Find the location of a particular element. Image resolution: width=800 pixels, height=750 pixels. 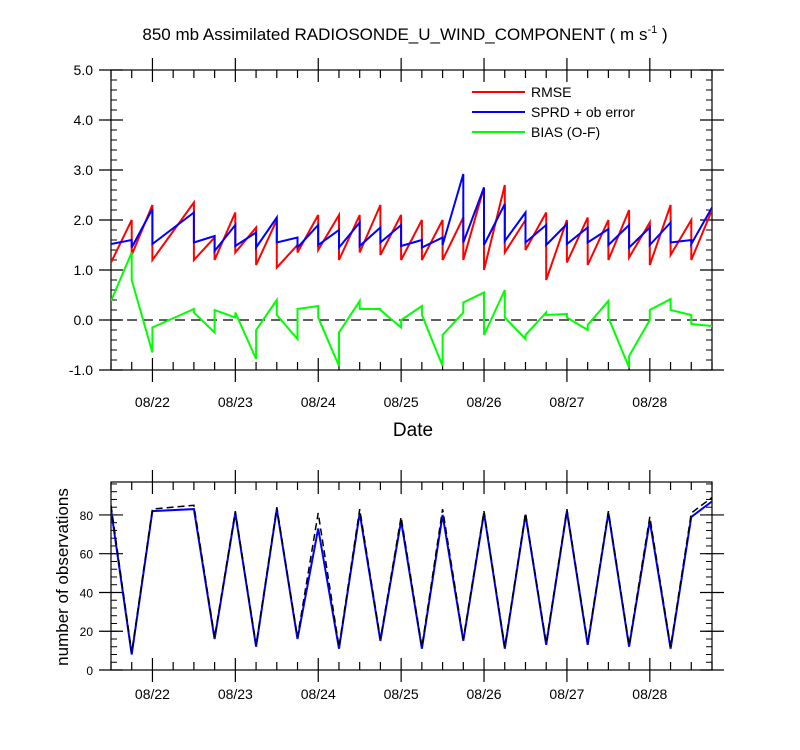

top-series-bias-o-f is located at coordinates (411, 310).